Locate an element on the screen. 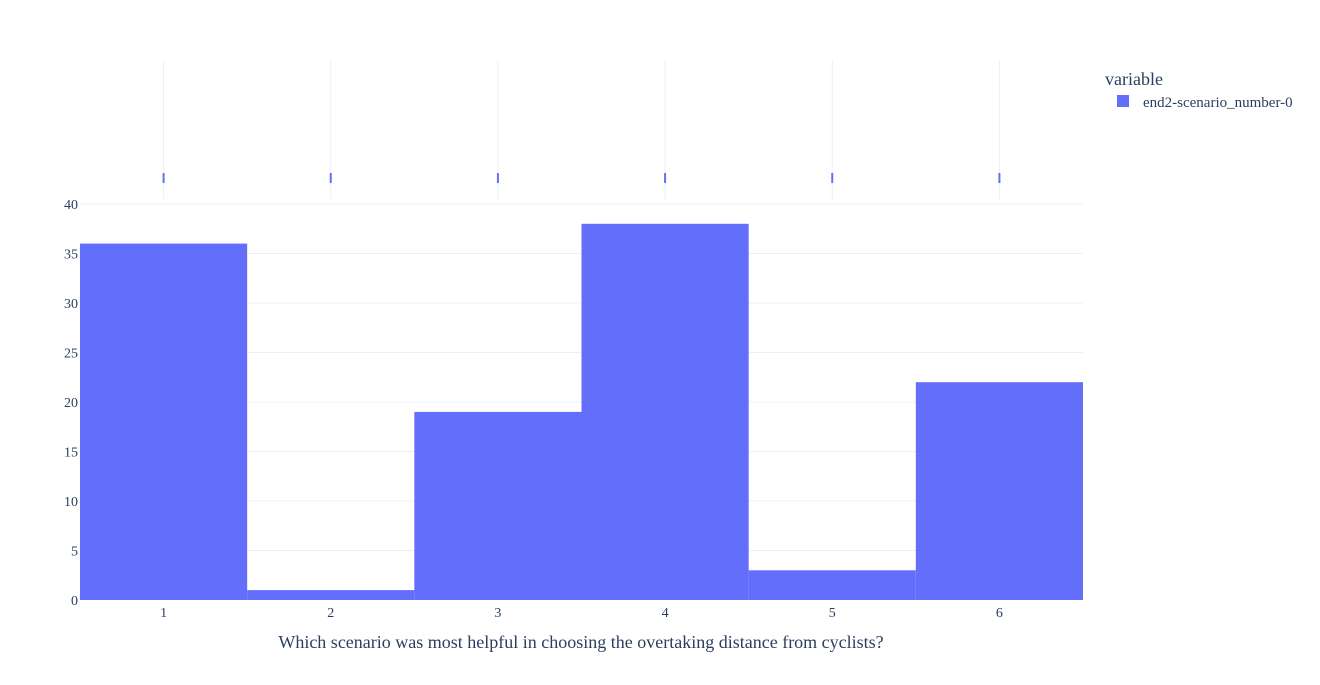 The width and height of the screenshot is (1320, 685). legend-item-label: end2-scenario_number-0 is located at coordinates (1218, 103).